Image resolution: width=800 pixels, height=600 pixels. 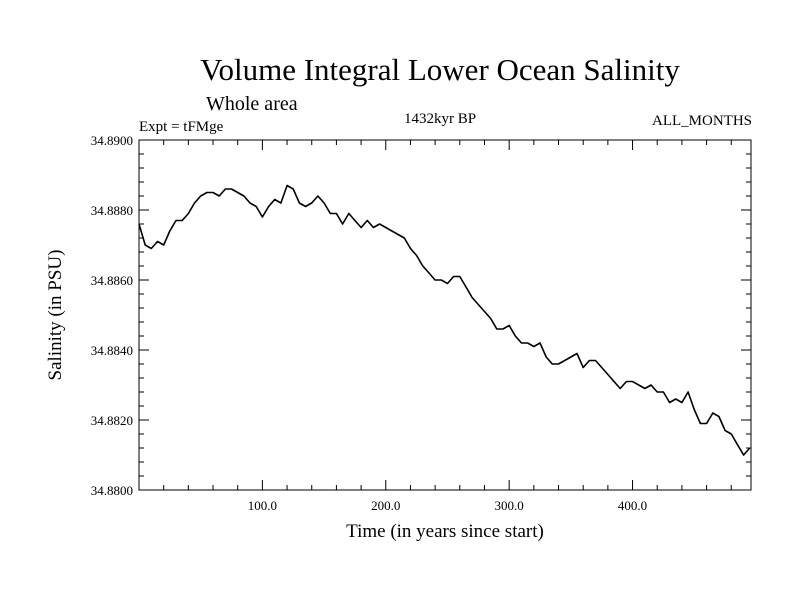 What do you see at coordinates (509, 505) in the screenshot?
I see `x-tick-label: 300.0` at bounding box center [509, 505].